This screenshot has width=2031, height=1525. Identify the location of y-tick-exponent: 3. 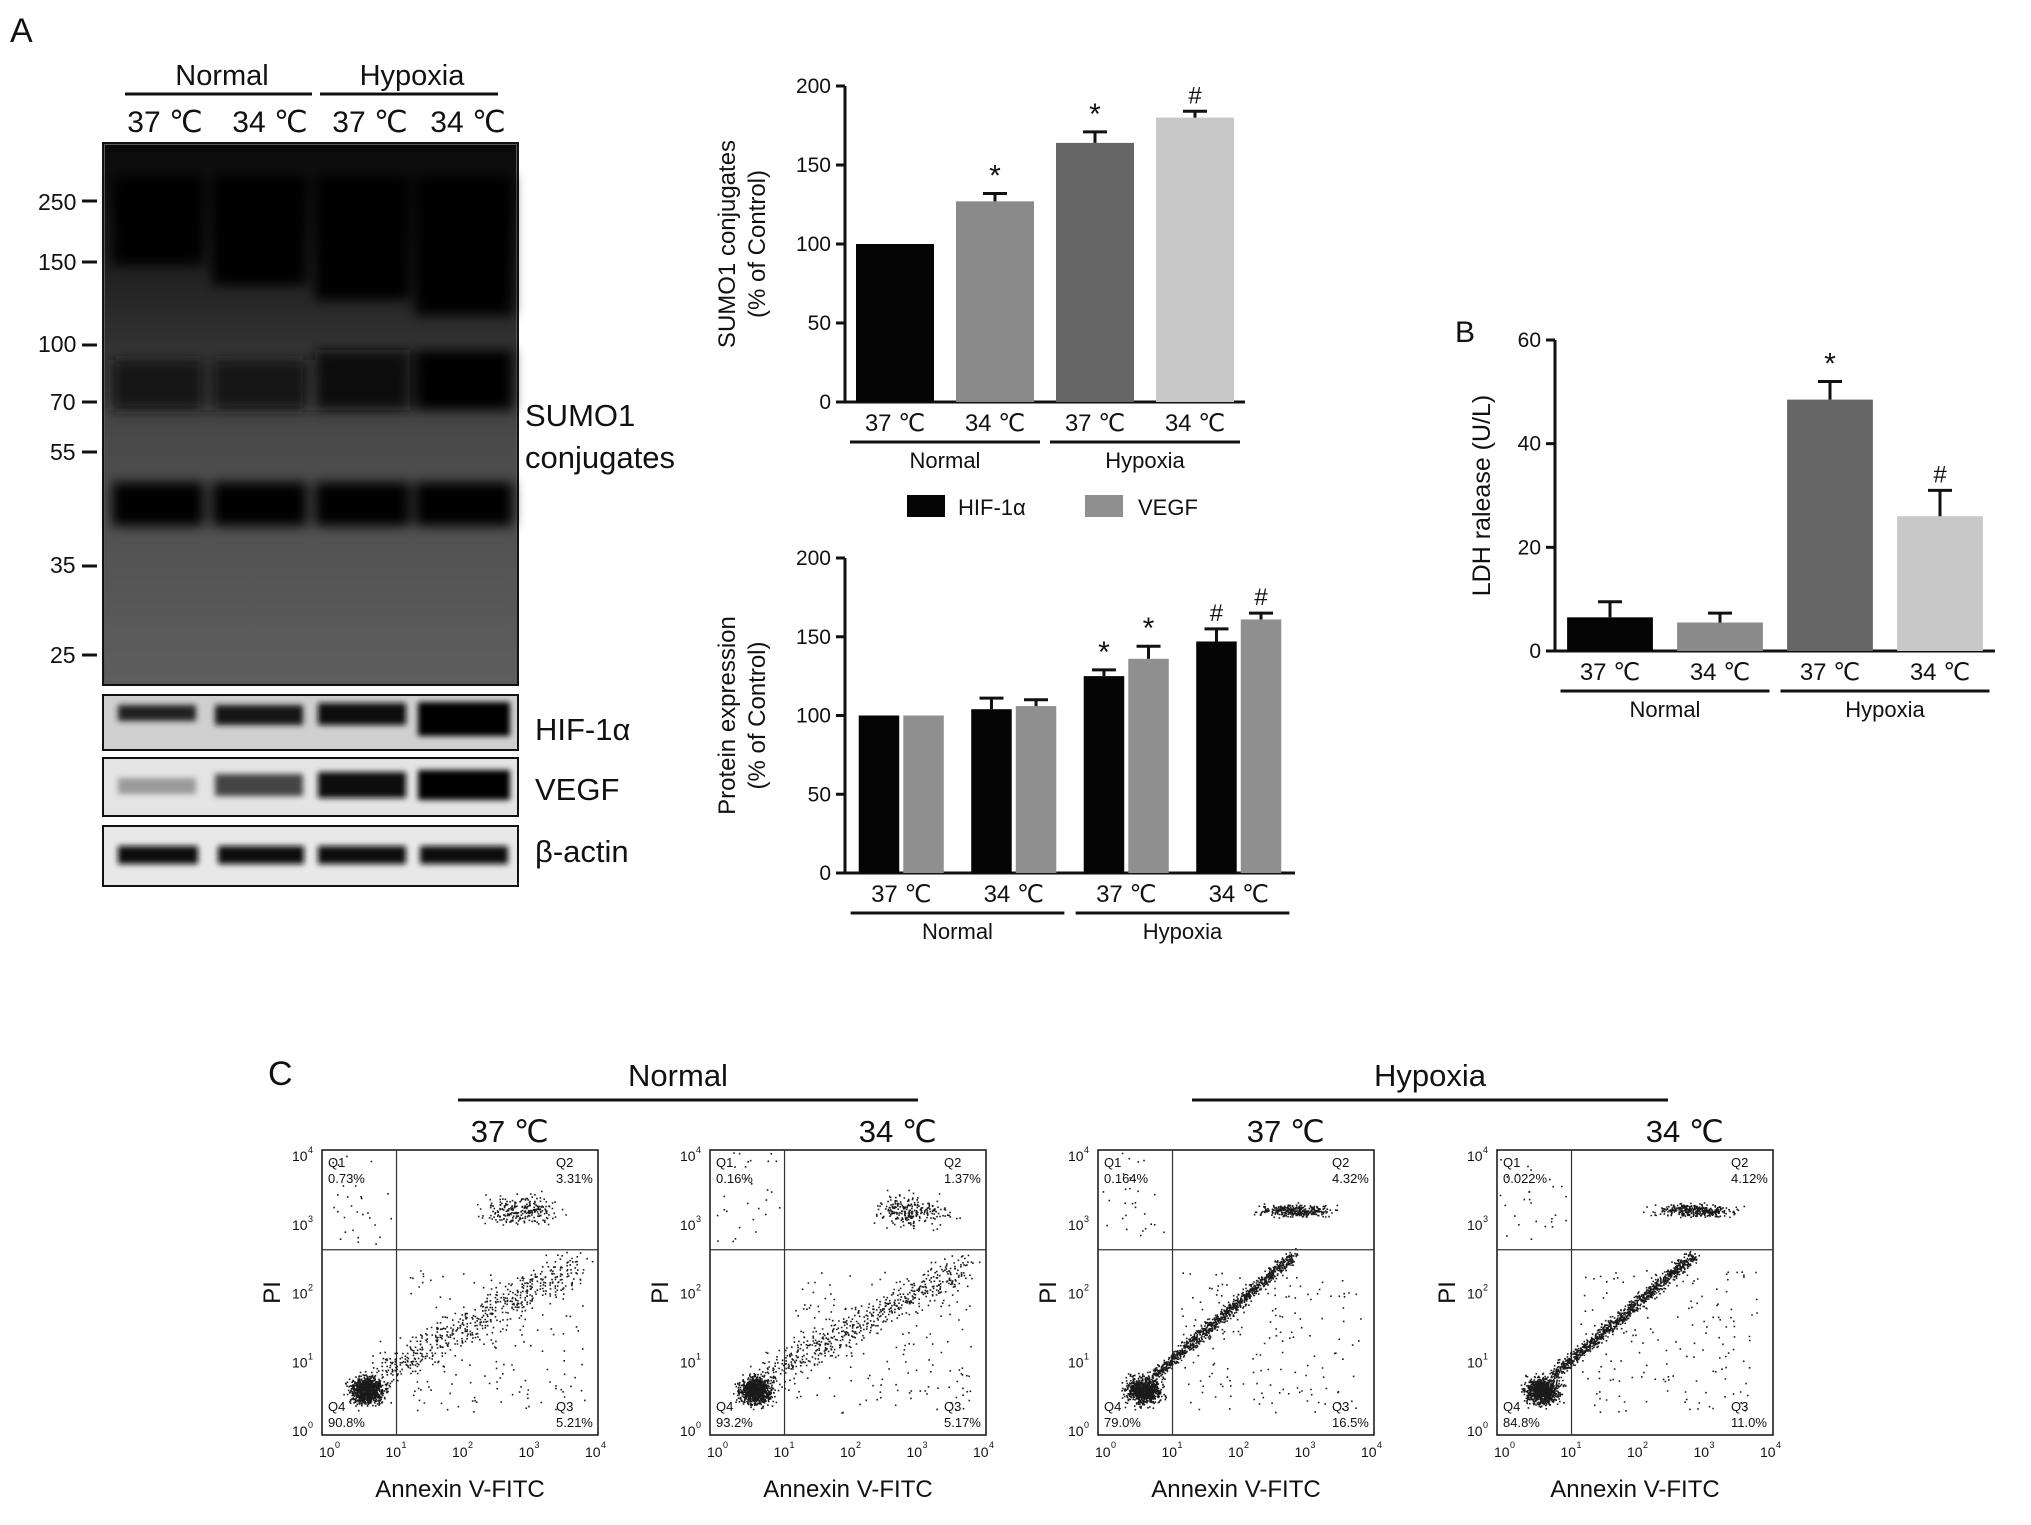
(698, 1219).